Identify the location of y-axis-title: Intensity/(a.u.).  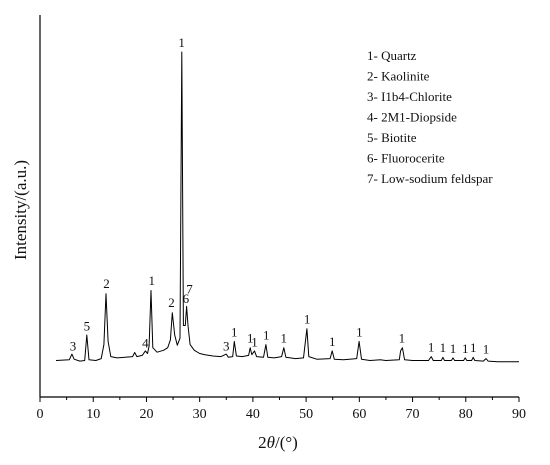
(20, 210).